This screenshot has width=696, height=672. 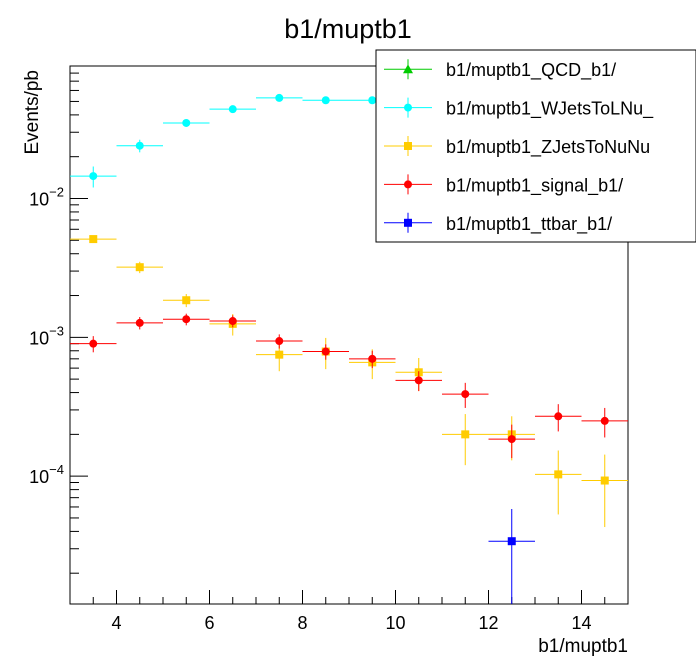 What do you see at coordinates (348, 29) in the screenshot?
I see `chart-title: b1/muptb1` at bounding box center [348, 29].